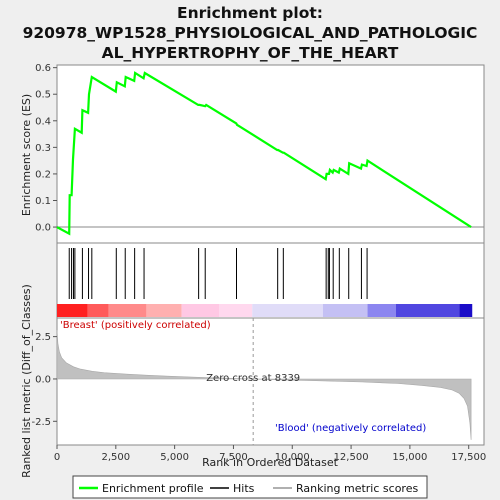 Image resolution: width=500 pixels, height=500 pixels. Describe the element at coordinates (43, 68) in the screenshot. I see `es-y-tick-label: 0.6` at that location.